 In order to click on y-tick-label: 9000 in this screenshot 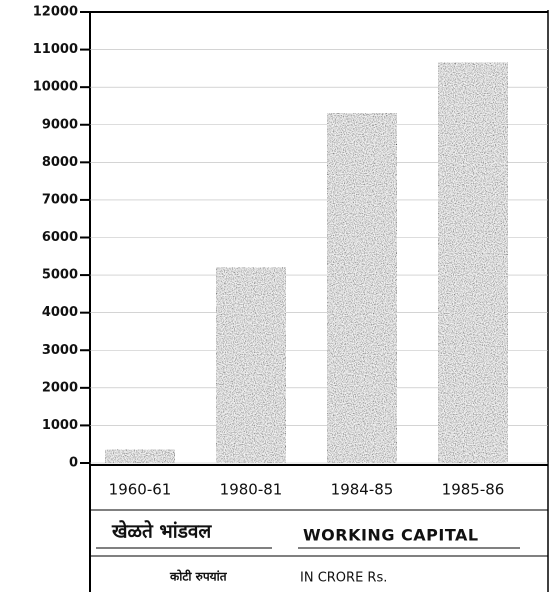, I will do `click(60, 124)`.